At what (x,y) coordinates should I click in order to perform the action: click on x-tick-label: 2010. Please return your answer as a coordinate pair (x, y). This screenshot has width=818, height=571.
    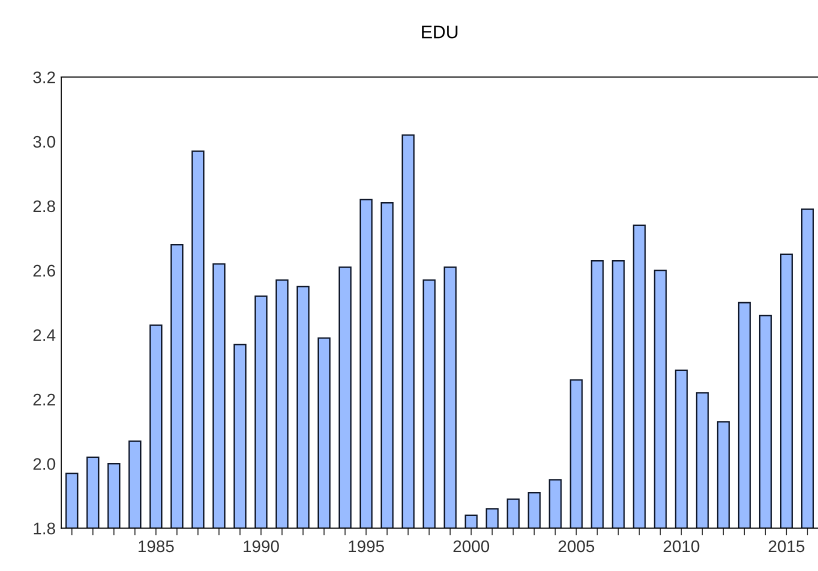
    Looking at the image, I should click on (682, 546).